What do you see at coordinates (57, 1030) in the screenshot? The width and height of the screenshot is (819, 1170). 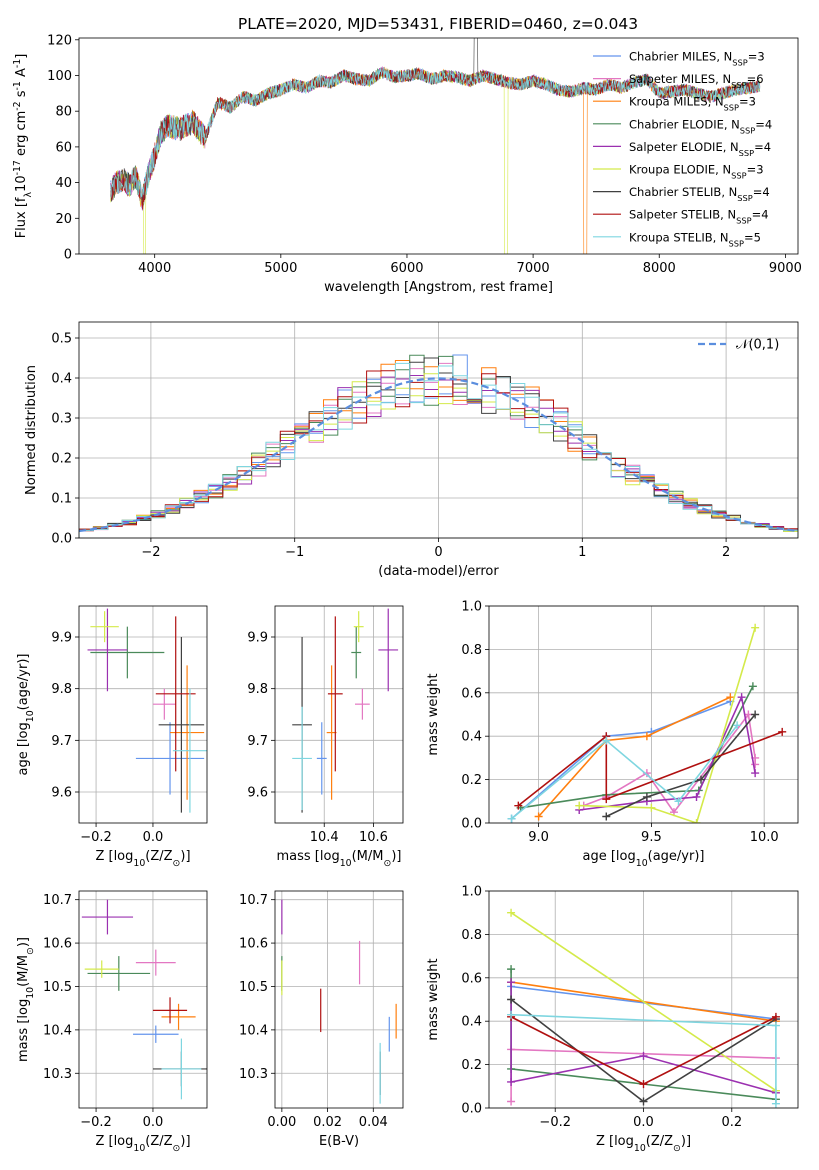 I see `y-tick-label: 10.4` at bounding box center [57, 1030].